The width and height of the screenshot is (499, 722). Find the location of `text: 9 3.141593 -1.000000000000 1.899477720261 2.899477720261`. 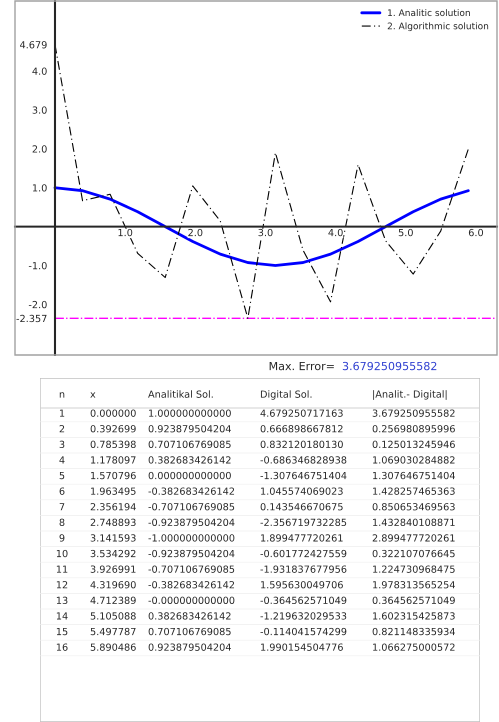

text: 9 3.141593 -1.000000000000 1.899477720261 2.899477720261 is located at coordinates (257, 538).